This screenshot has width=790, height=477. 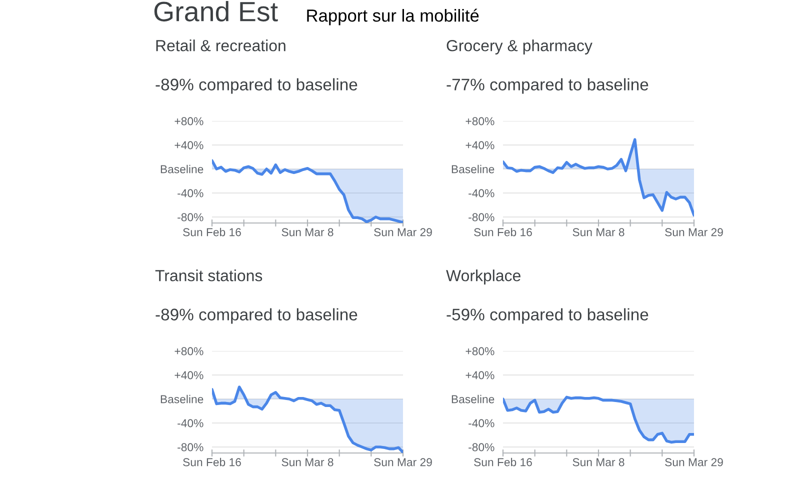 I want to click on chart-title: Transit stations, so click(x=208, y=276).